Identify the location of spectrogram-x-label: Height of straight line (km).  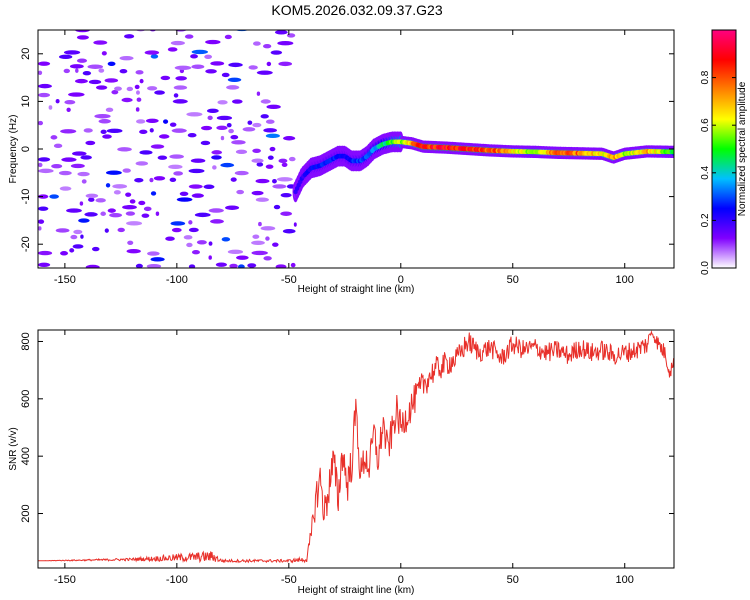
(356, 289).